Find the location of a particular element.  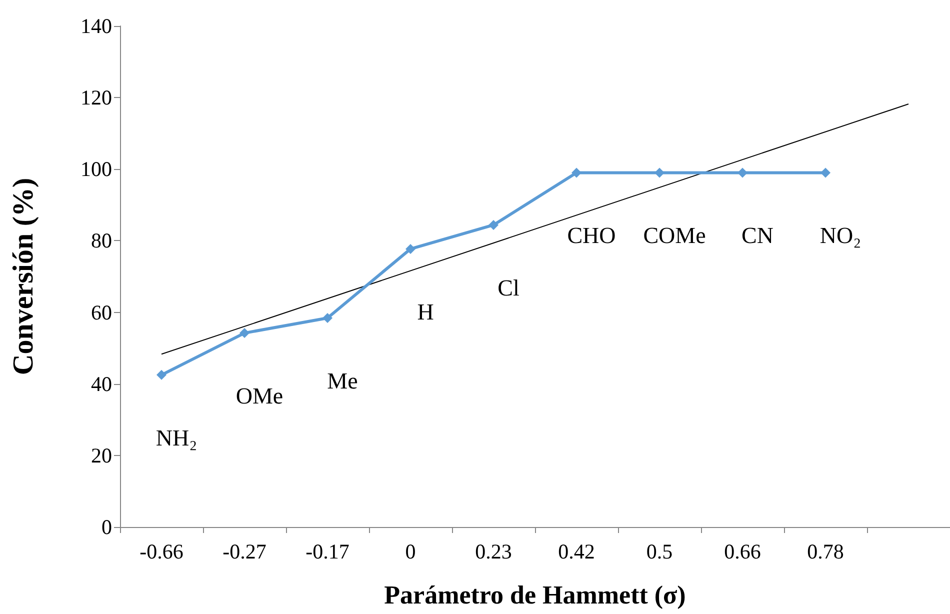

y-tick-label: 60 is located at coordinates (101, 312).